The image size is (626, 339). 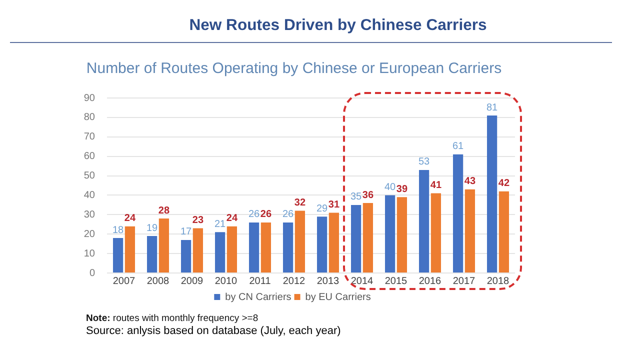 I want to click on y-tick-label: 40, so click(x=90, y=195).